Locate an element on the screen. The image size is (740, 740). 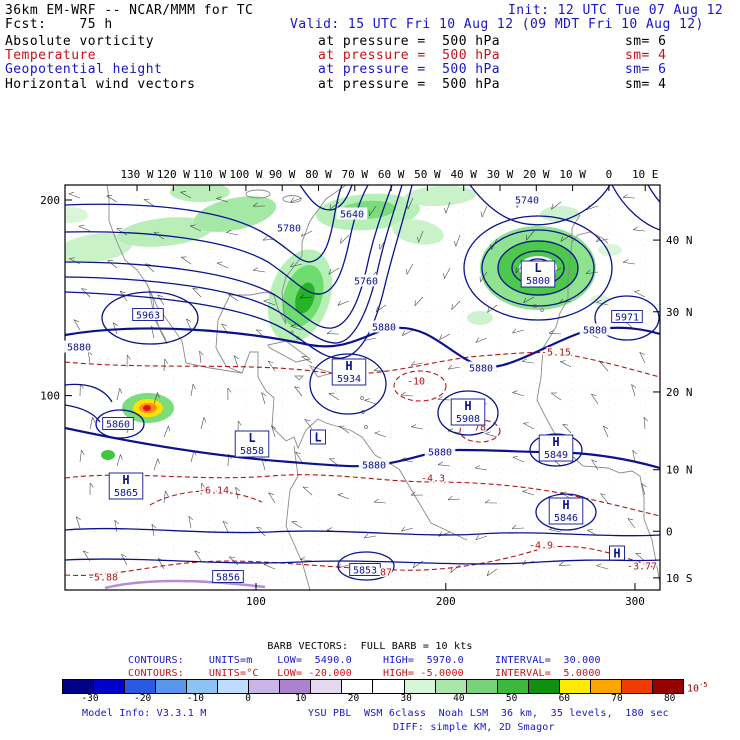
center-marker-box is located at coordinates (617, 553).